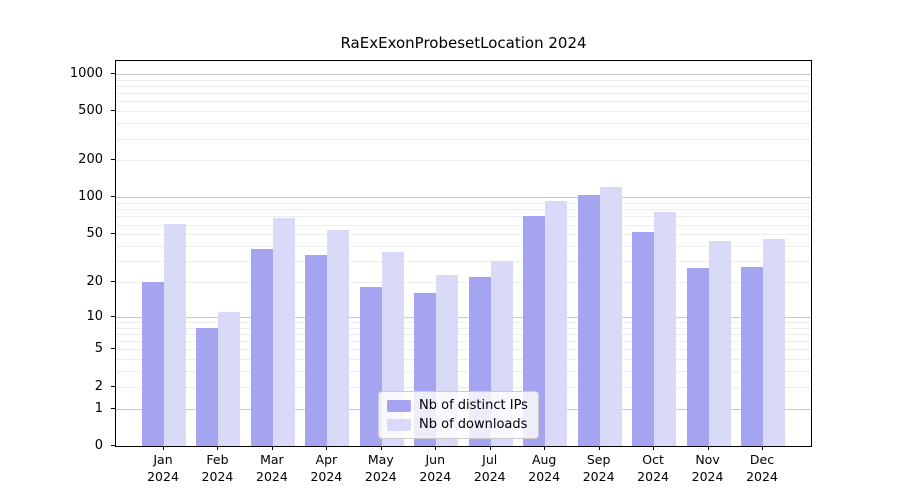 The height and width of the screenshot is (500, 900). I want to click on y-tick-label-50: 50, so click(94, 234).